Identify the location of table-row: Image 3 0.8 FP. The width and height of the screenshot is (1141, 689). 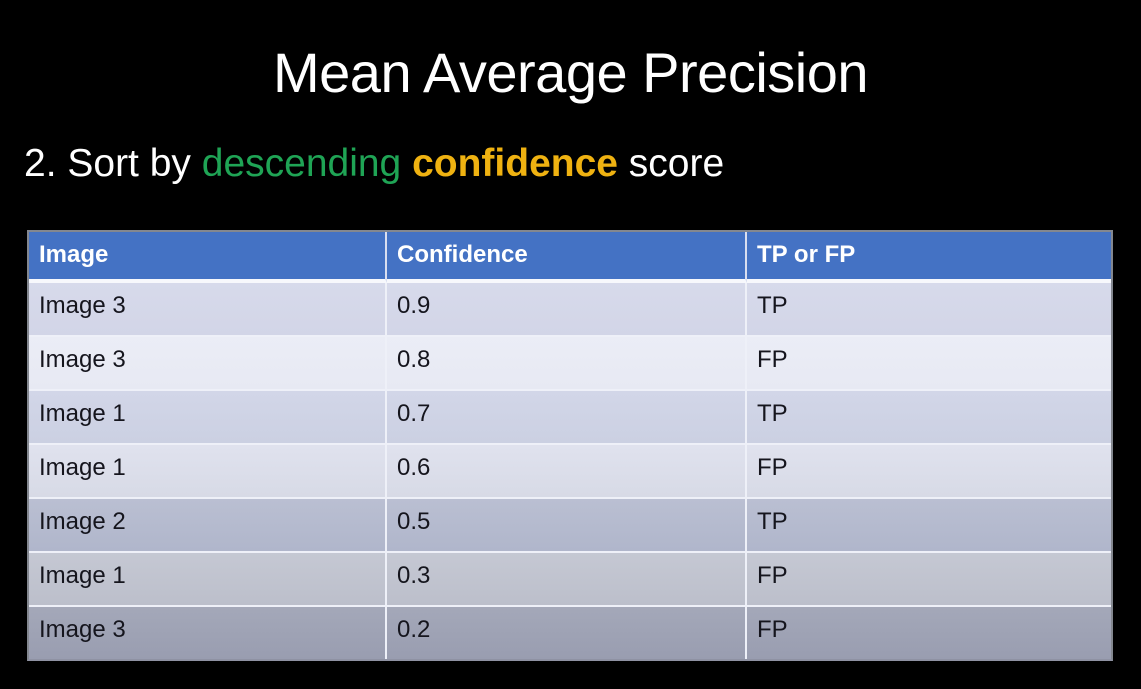
(570, 364).